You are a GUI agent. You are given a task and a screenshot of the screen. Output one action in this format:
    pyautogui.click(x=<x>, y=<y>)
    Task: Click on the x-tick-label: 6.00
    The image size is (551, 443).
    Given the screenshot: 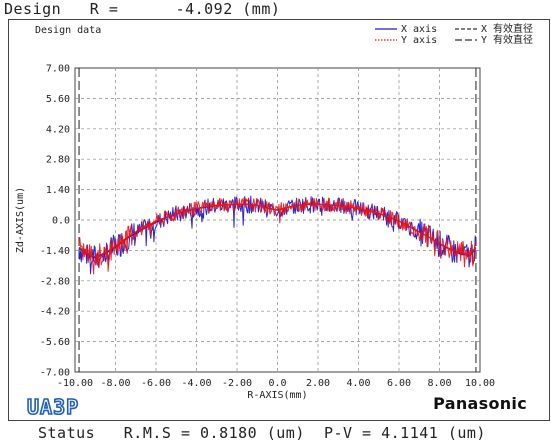 What is the action you would take?
    pyautogui.click(x=399, y=383)
    